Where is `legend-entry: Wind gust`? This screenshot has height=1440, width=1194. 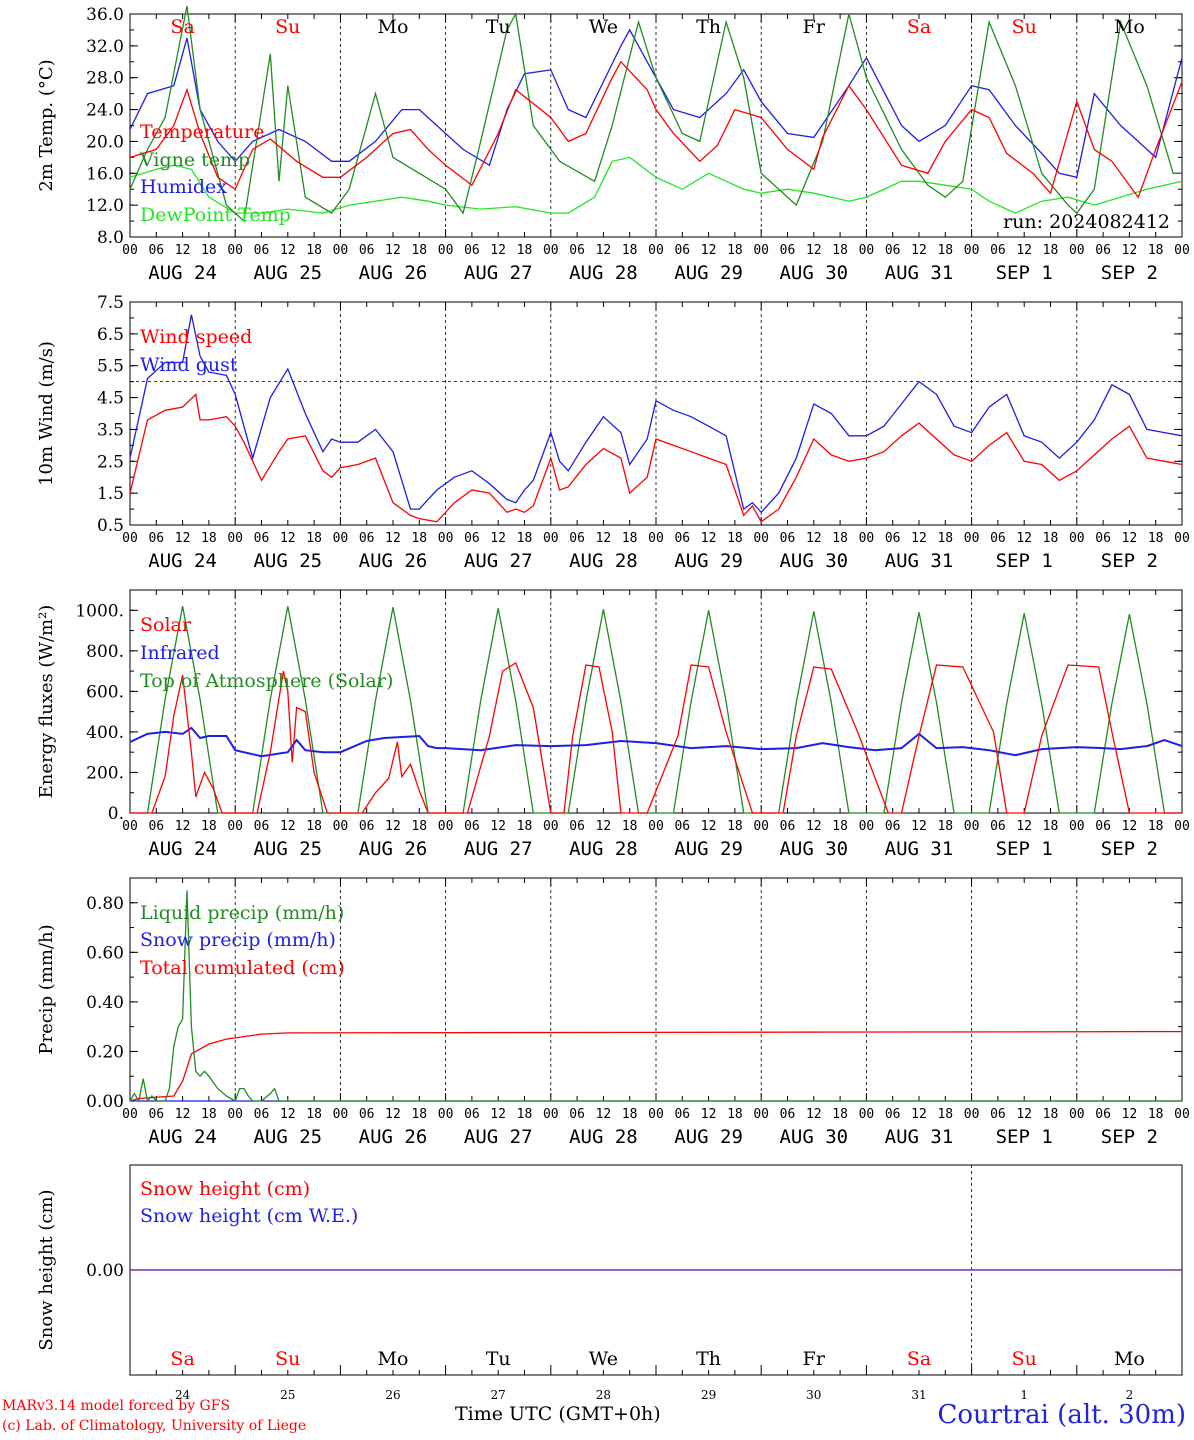 legend-entry: Wind gust is located at coordinates (189, 365).